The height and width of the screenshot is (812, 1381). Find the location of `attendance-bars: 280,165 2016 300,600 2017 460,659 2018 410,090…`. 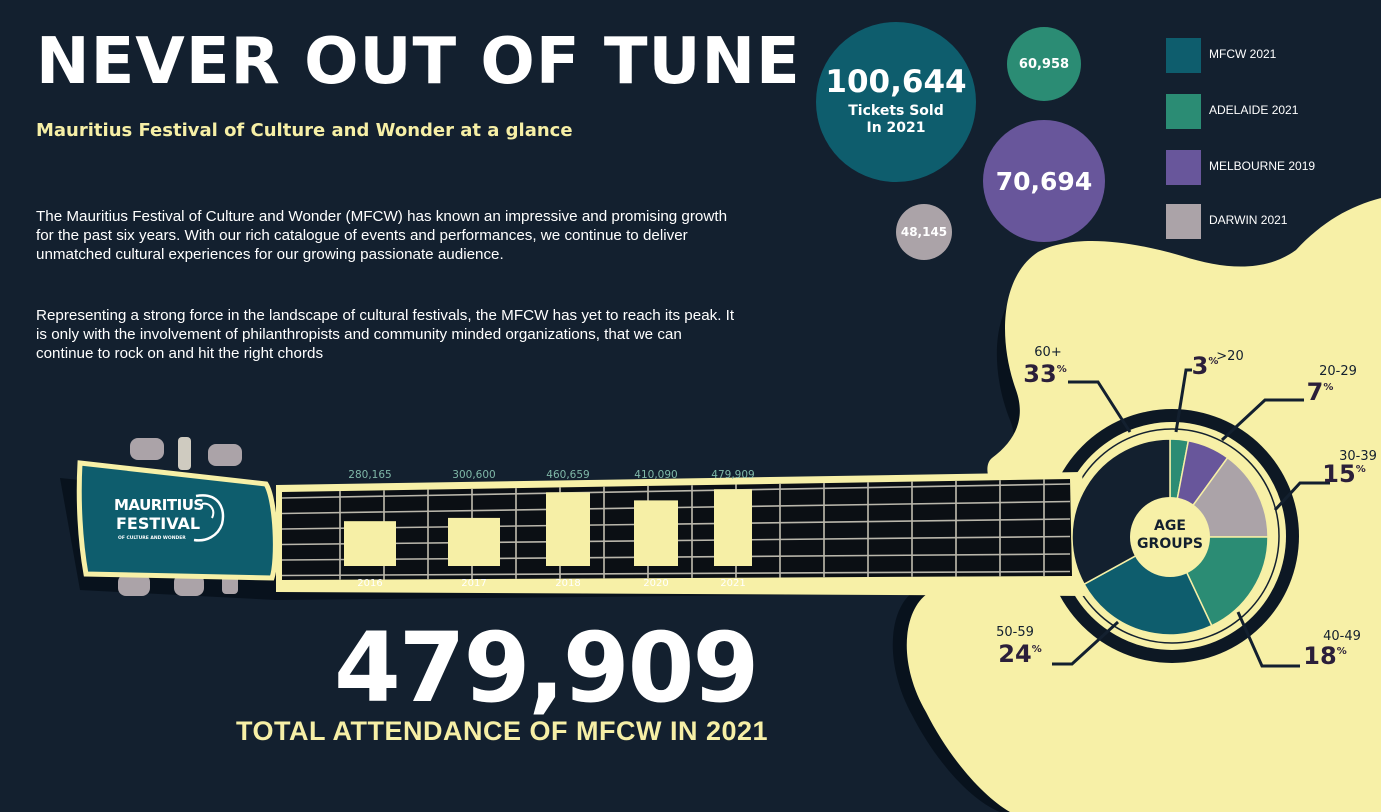

attendance-bars: 280,165 2016 300,600 2017 460,659 2018 410,090… is located at coordinates (549, 529).